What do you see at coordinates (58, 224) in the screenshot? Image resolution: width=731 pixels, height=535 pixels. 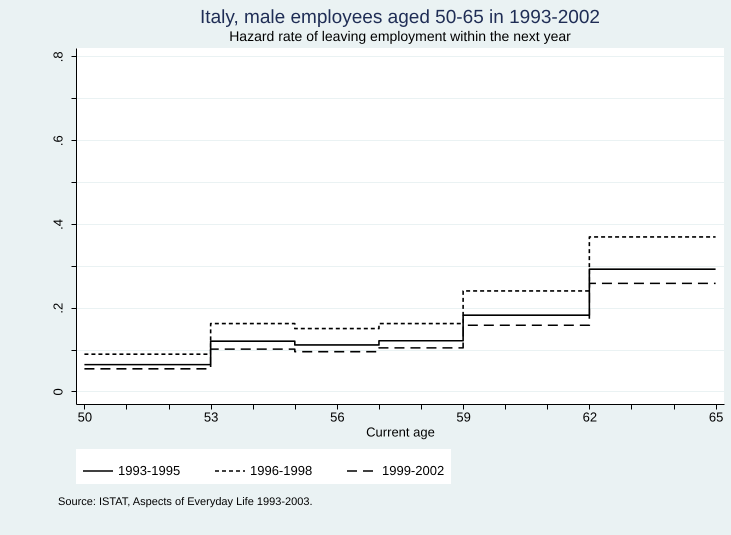 I see `y-tick-label: .4` at bounding box center [58, 224].